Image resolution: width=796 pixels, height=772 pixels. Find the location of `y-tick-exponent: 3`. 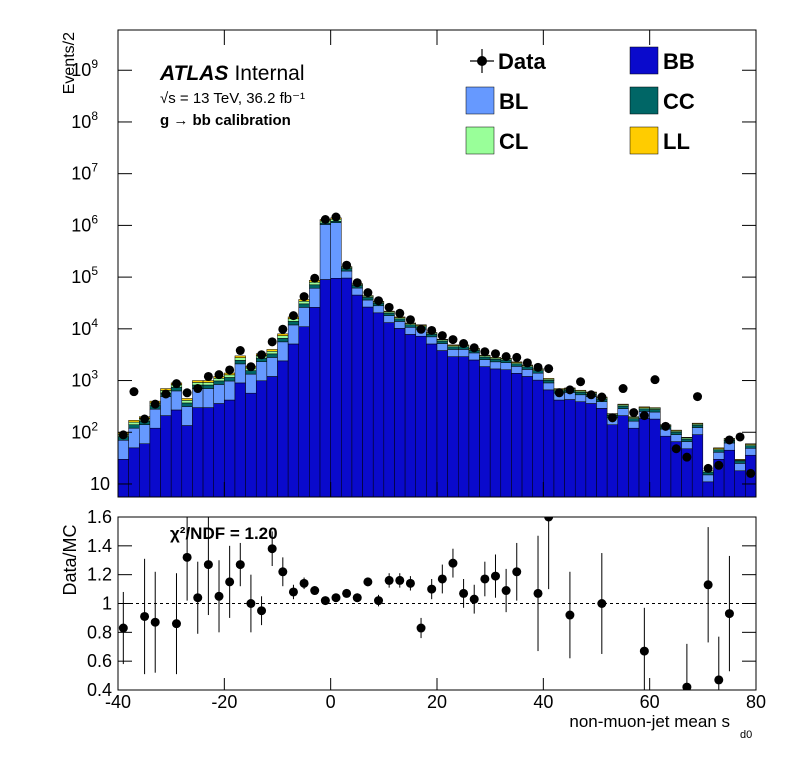

y-tick-exponent: 3 is located at coordinates (94, 375).